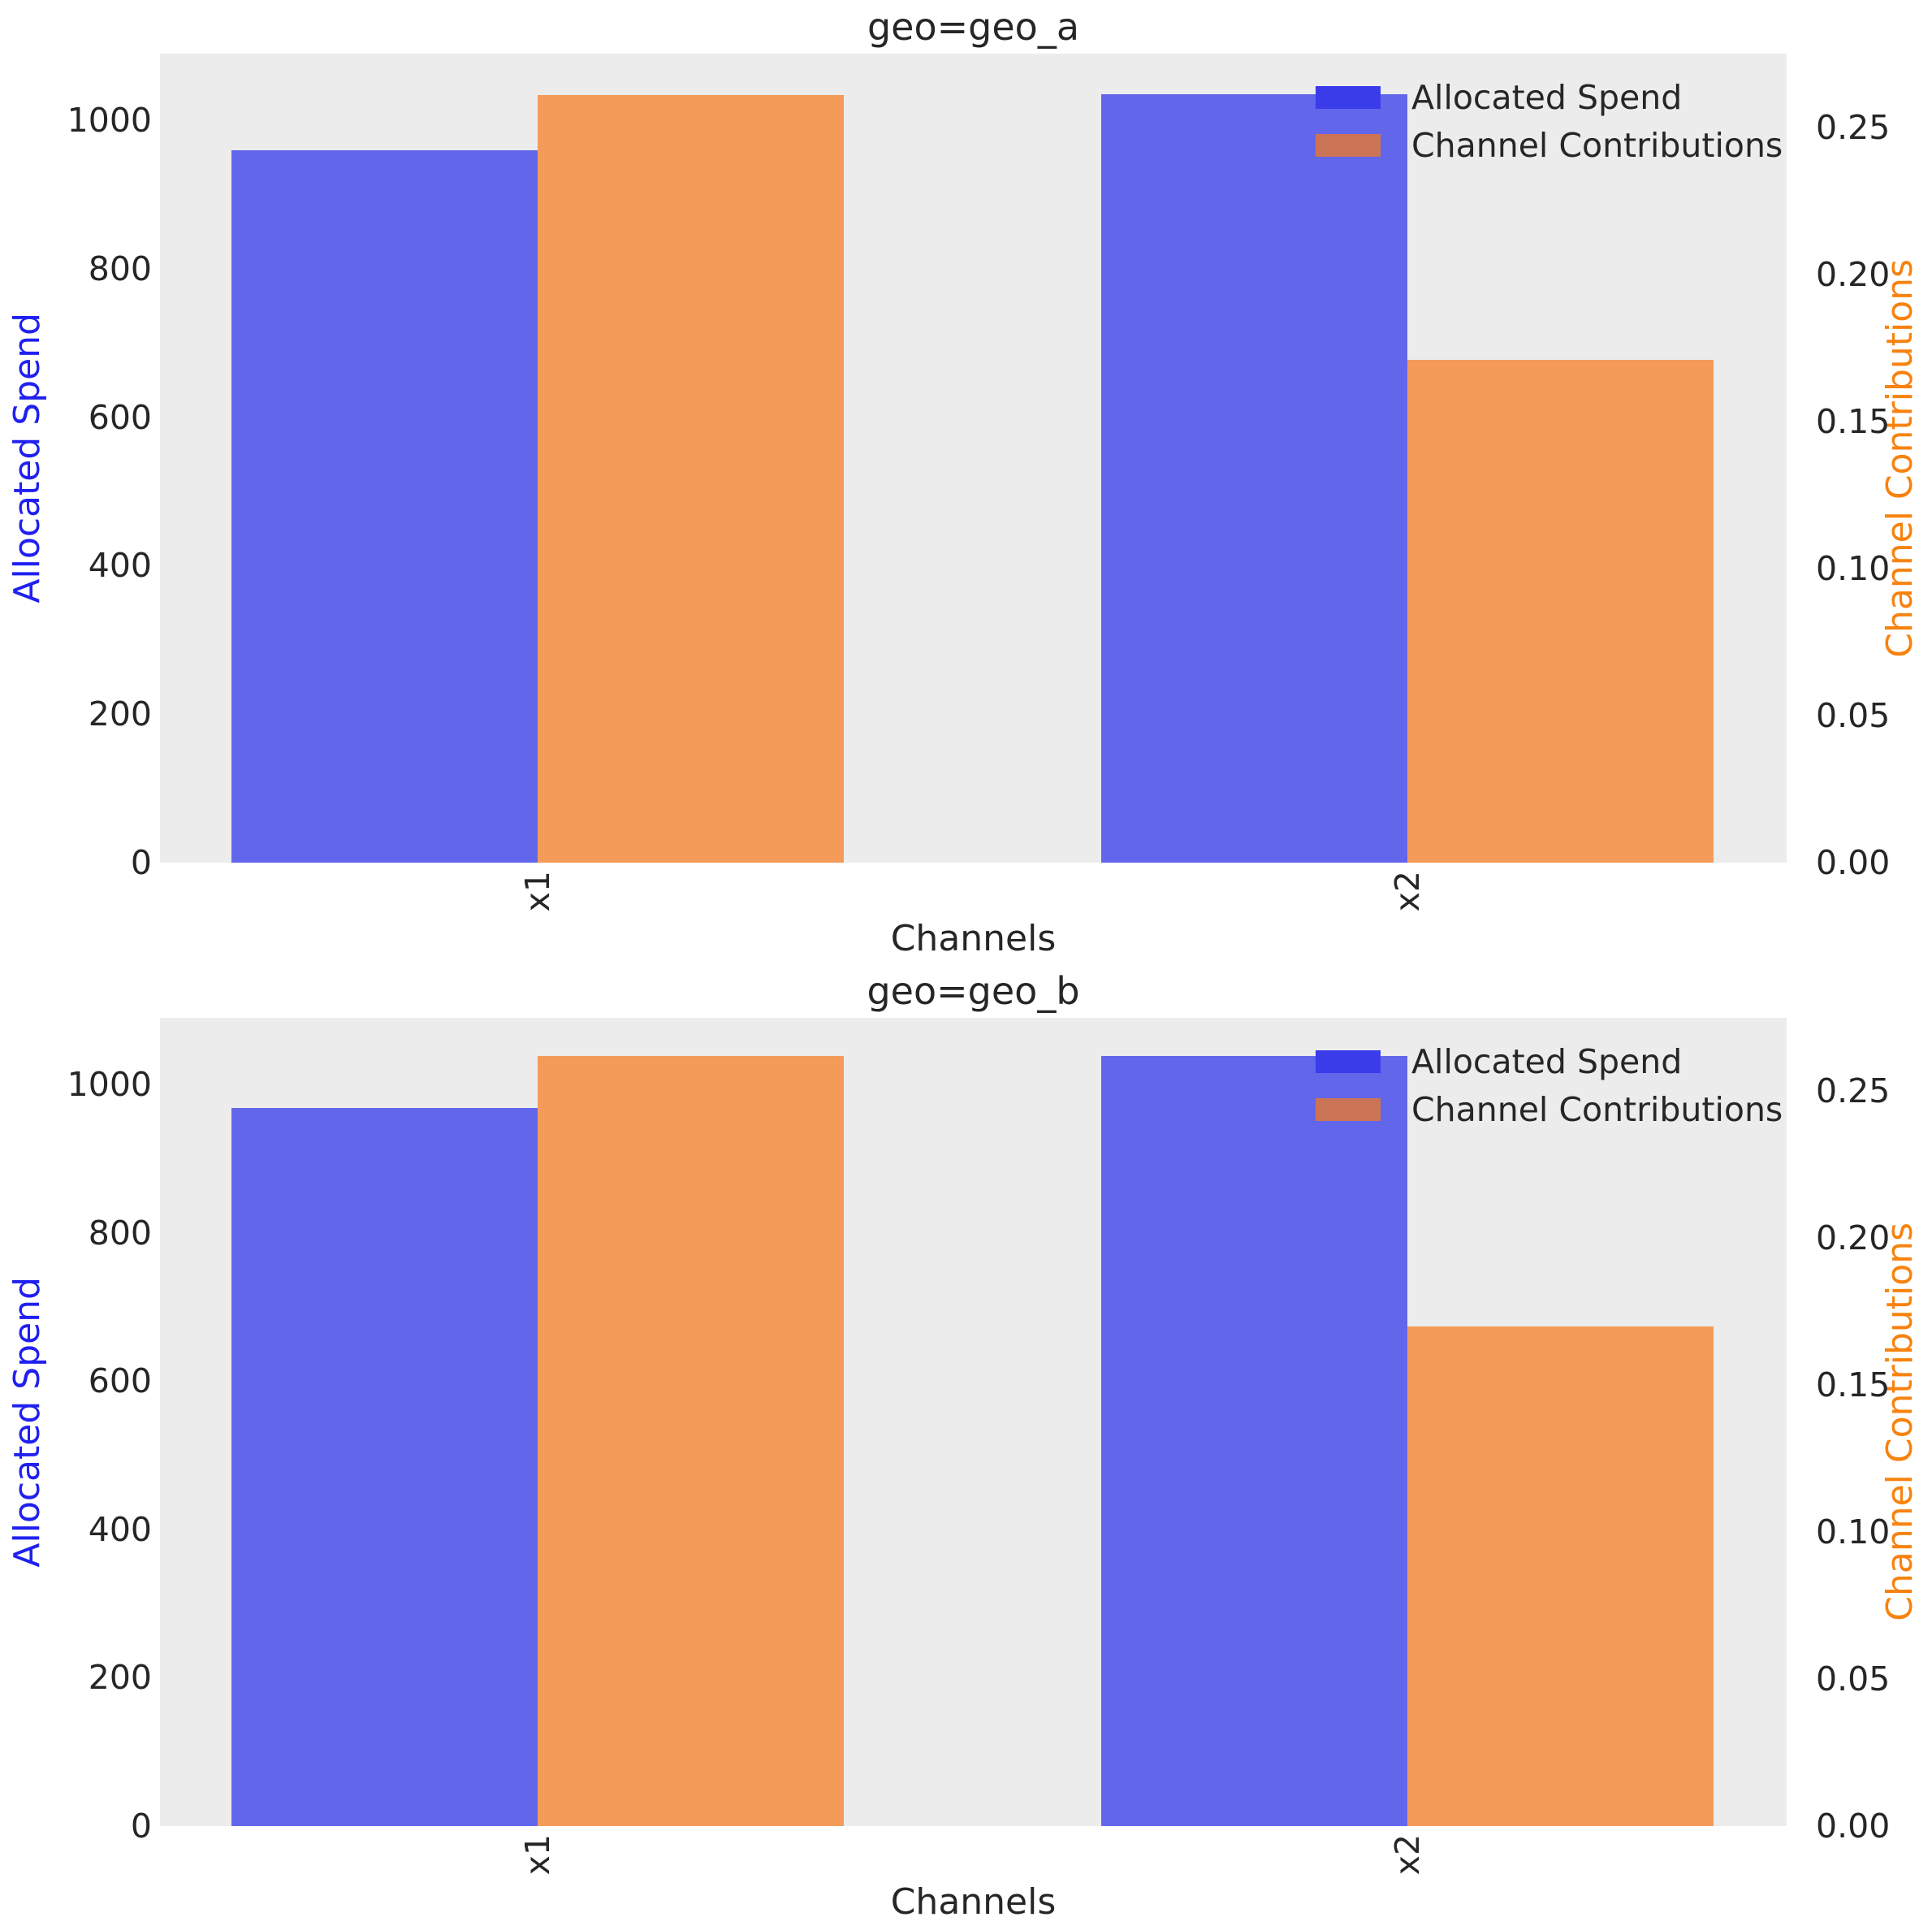  I want to click on plot-title: geo=geo_a, so click(974, 27).